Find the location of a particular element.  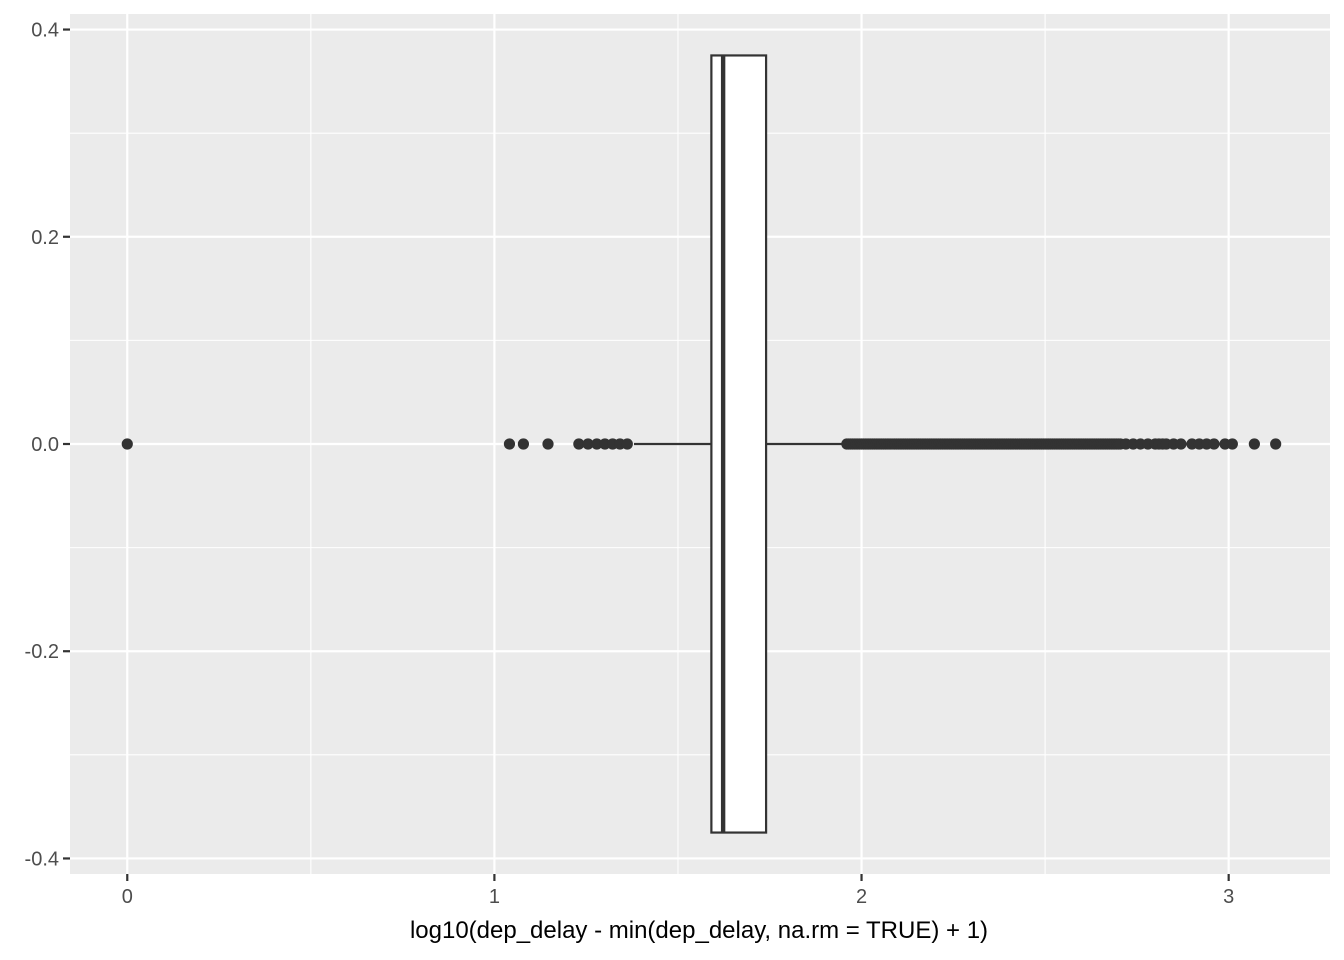

y-axis: -0.4 -0.2 0.0 0.2 0.4 is located at coordinates (47, 445).